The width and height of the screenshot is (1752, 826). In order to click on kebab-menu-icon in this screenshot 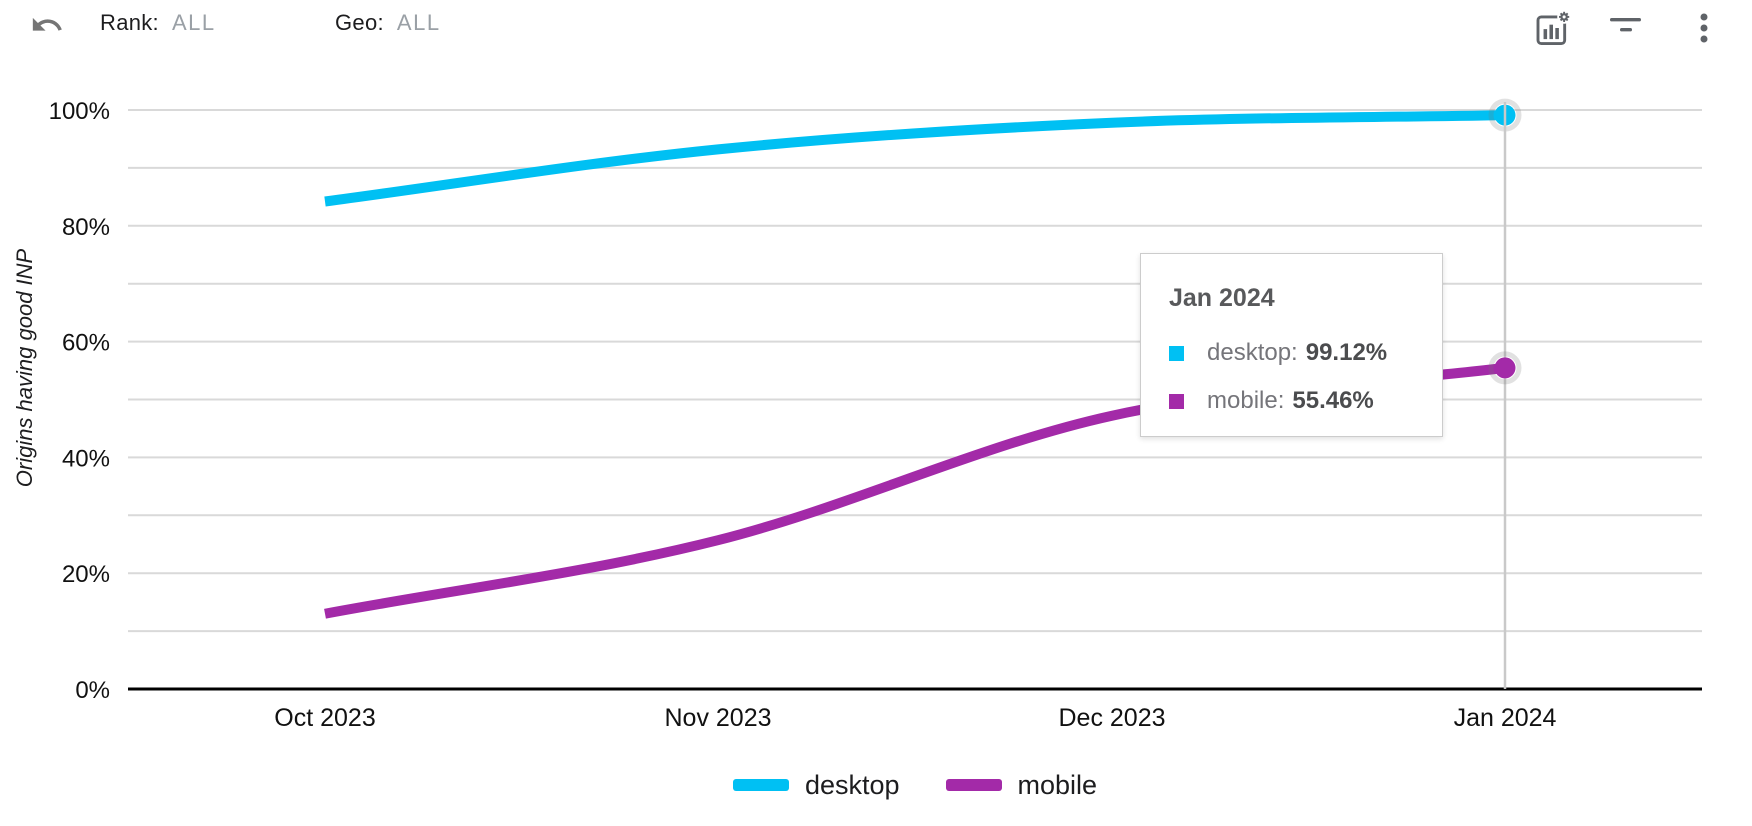, I will do `click(1704, 31)`.